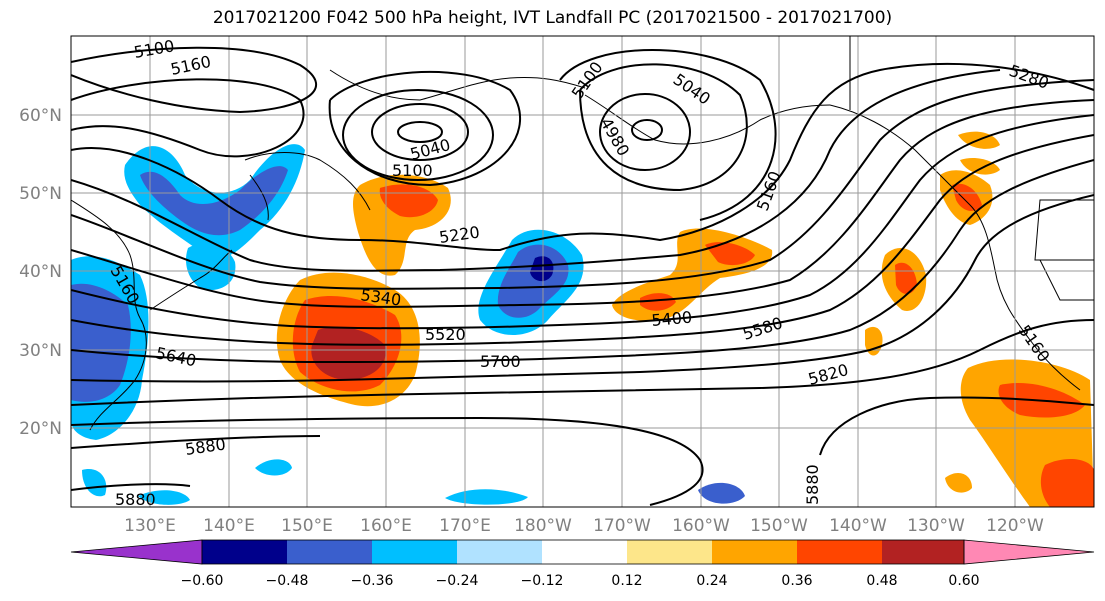 The width and height of the screenshot is (1105, 601). I want to click on lon-label: 170°W, so click(622, 526).